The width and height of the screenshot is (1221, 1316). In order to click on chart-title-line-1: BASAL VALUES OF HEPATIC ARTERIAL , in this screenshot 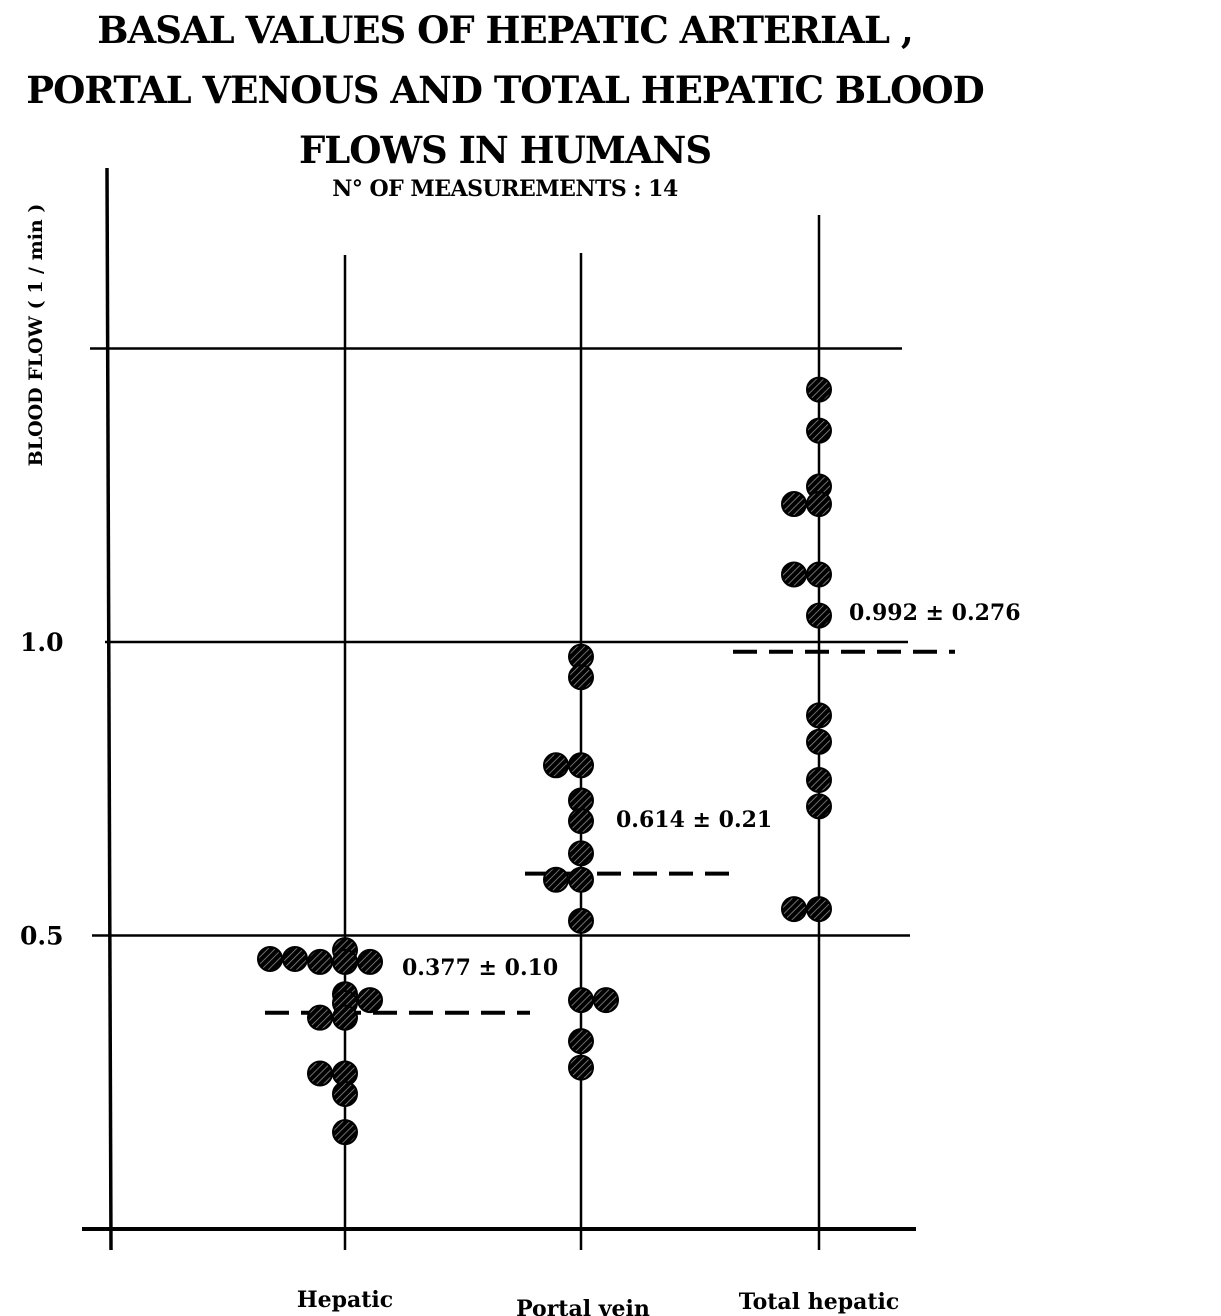, I will do `click(505, 30)`.